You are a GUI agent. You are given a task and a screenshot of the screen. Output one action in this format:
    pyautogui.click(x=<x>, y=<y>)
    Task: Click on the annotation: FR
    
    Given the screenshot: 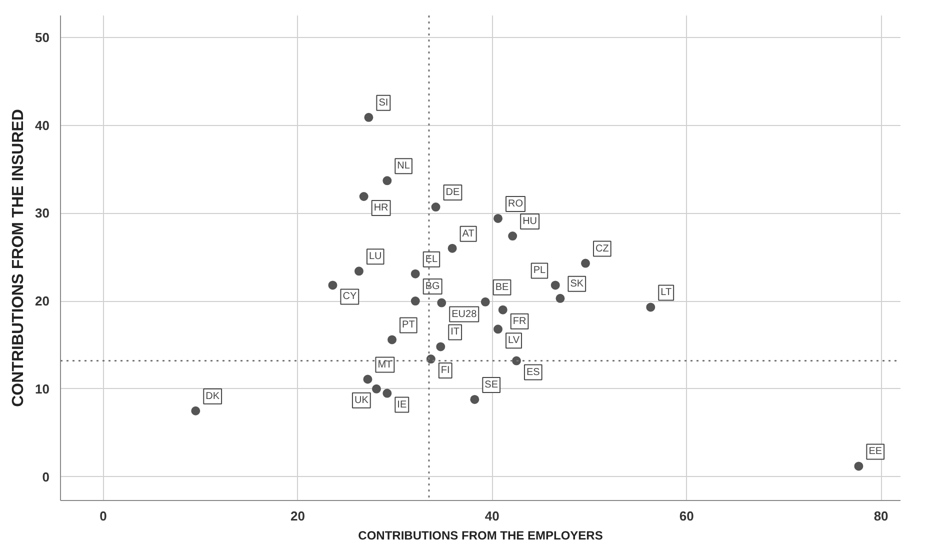 What is the action you would take?
    pyautogui.click(x=519, y=321)
    